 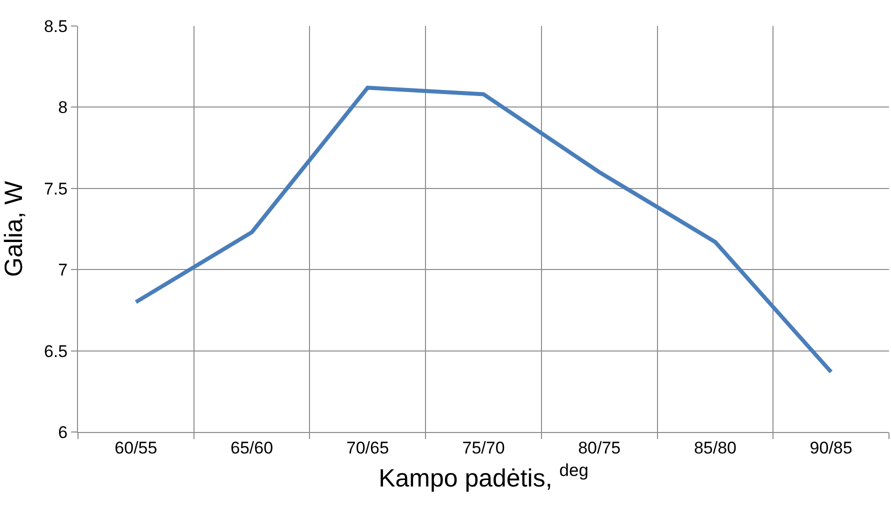 What do you see at coordinates (56, 188) in the screenshot?
I see `y-tick-label: 7.5` at bounding box center [56, 188].